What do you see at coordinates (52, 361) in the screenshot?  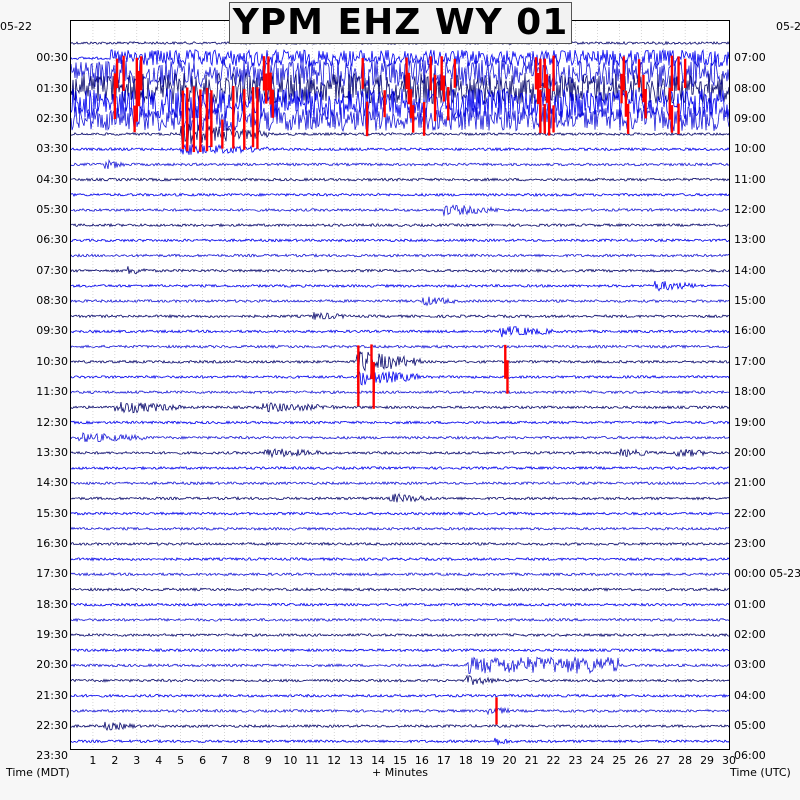 I see `left-time-tick: 10:30` at bounding box center [52, 361].